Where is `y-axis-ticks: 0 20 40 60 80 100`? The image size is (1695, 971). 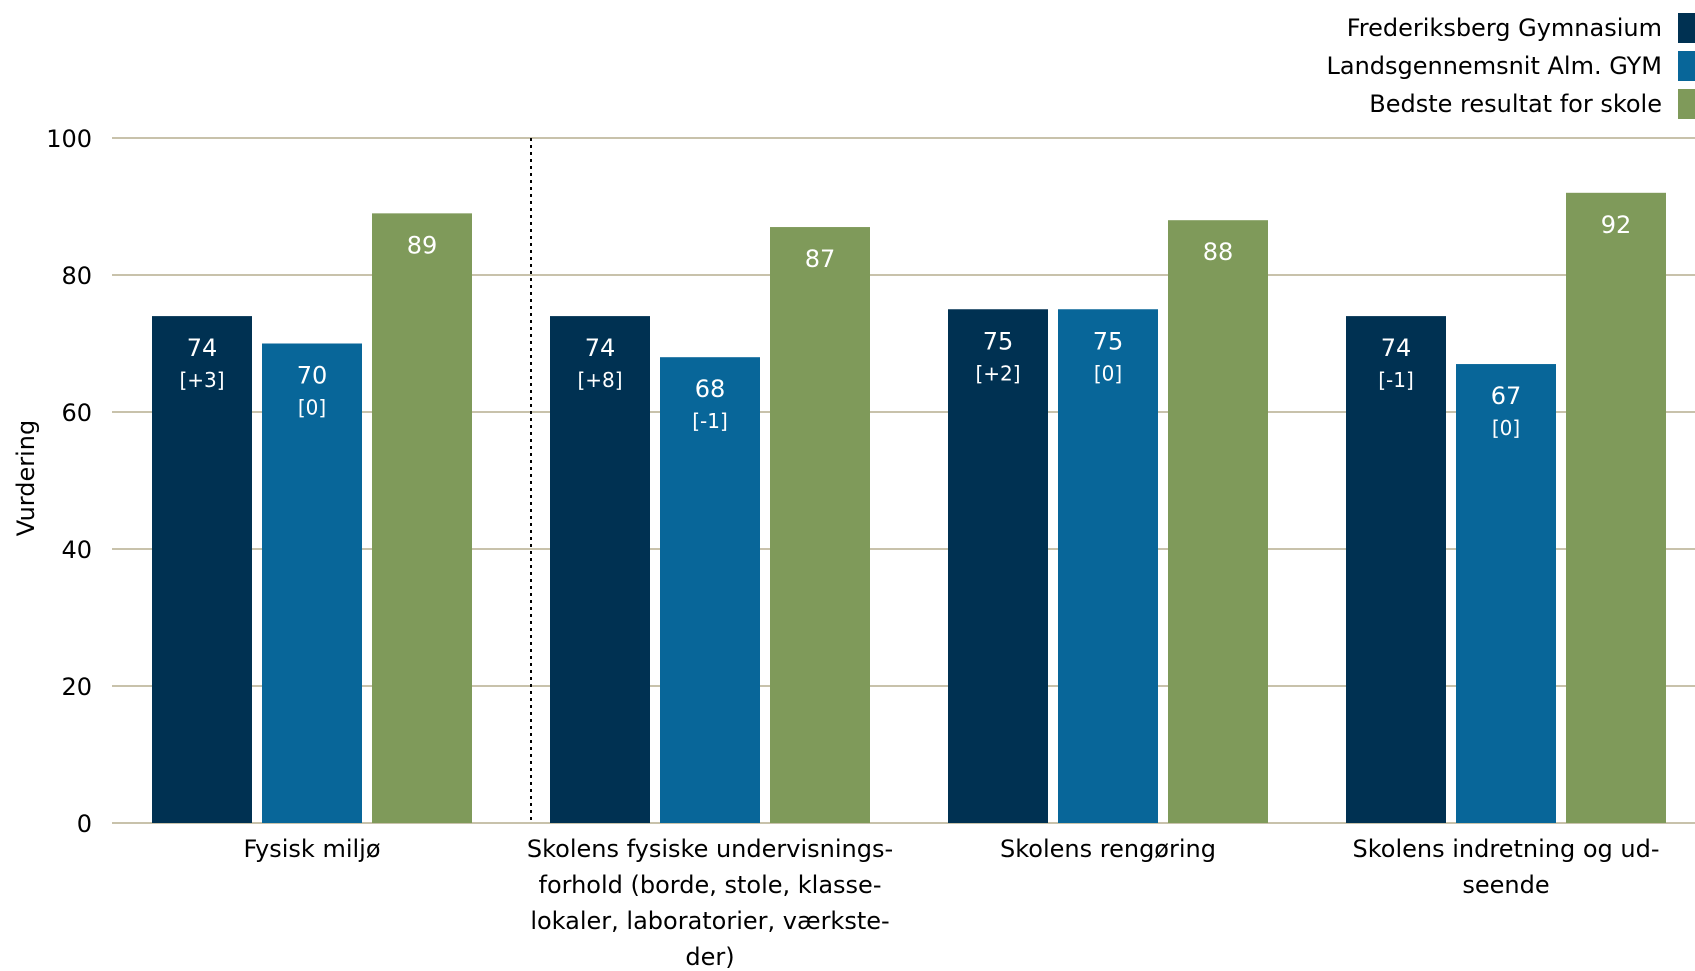 y-axis-ticks: 0 20 40 60 80 100 is located at coordinates (69, 481).